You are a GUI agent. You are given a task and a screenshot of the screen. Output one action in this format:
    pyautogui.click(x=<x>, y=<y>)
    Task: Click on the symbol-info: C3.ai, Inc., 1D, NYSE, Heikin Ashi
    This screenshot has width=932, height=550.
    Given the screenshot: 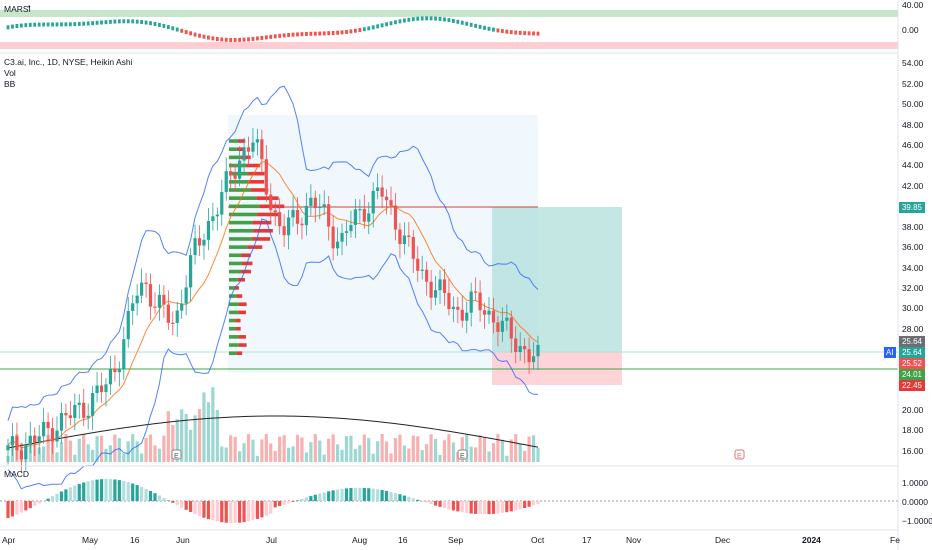 What is the action you would take?
    pyautogui.click(x=68, y=62)
    